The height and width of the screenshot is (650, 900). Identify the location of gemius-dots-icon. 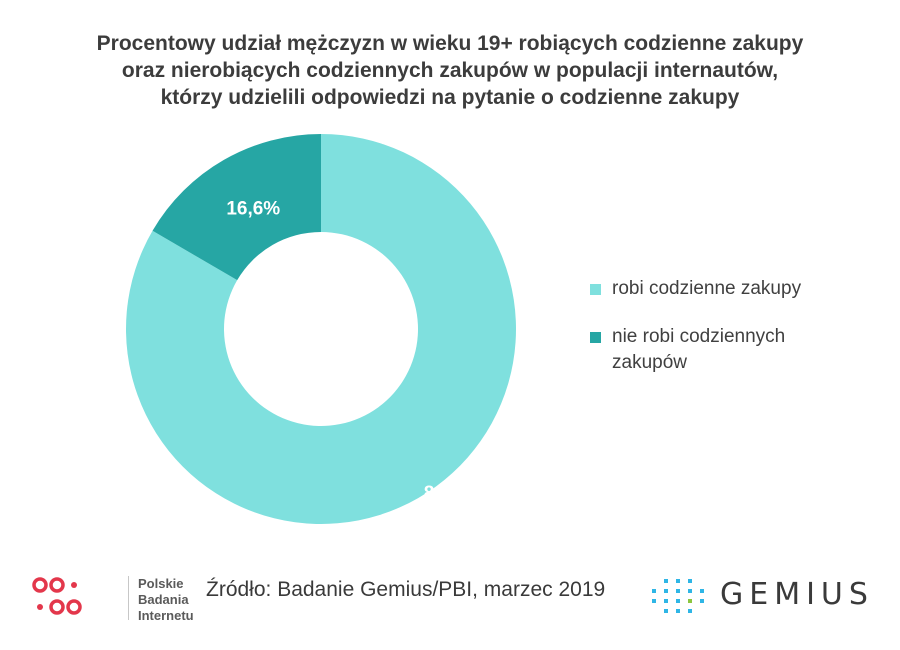
(678, 596).